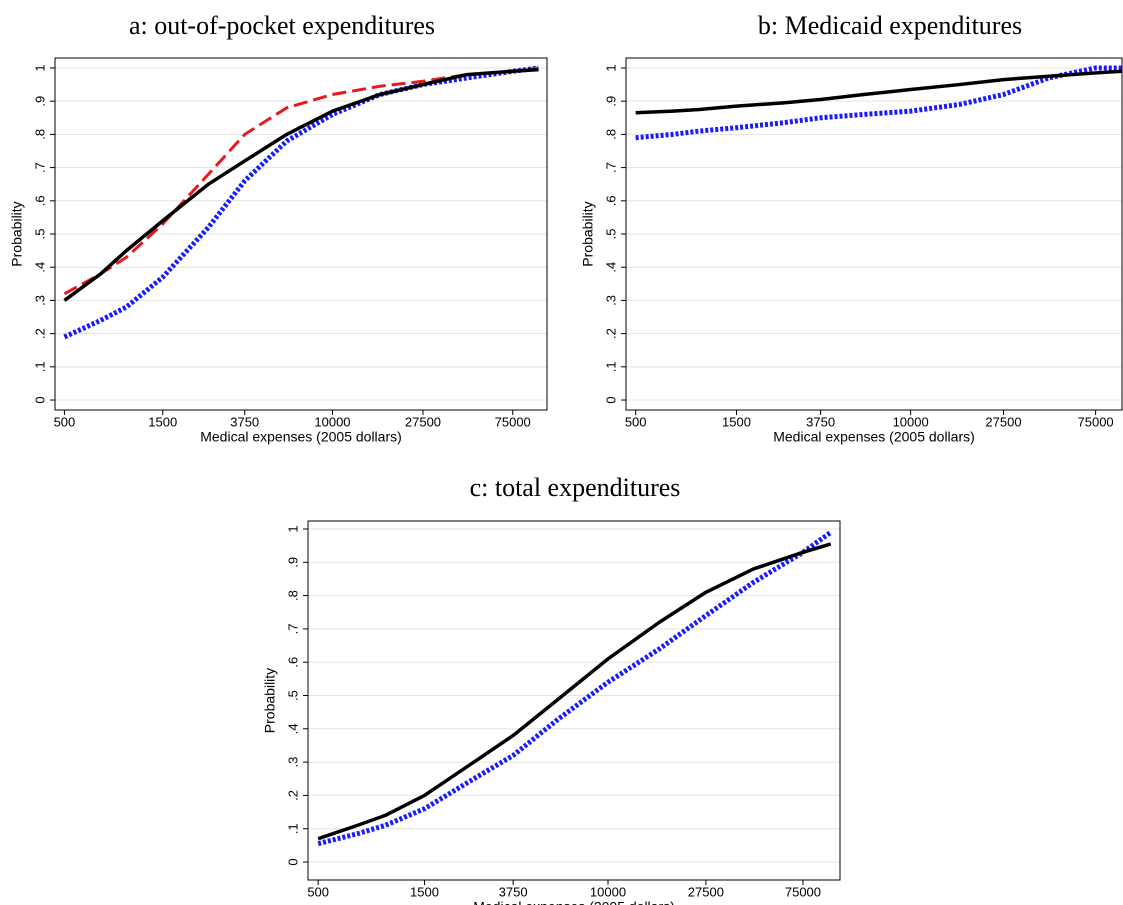  Describe the element at coordinates (575, 487) in the screenshot. I see `chart-title: c: total expenditures` at that location.